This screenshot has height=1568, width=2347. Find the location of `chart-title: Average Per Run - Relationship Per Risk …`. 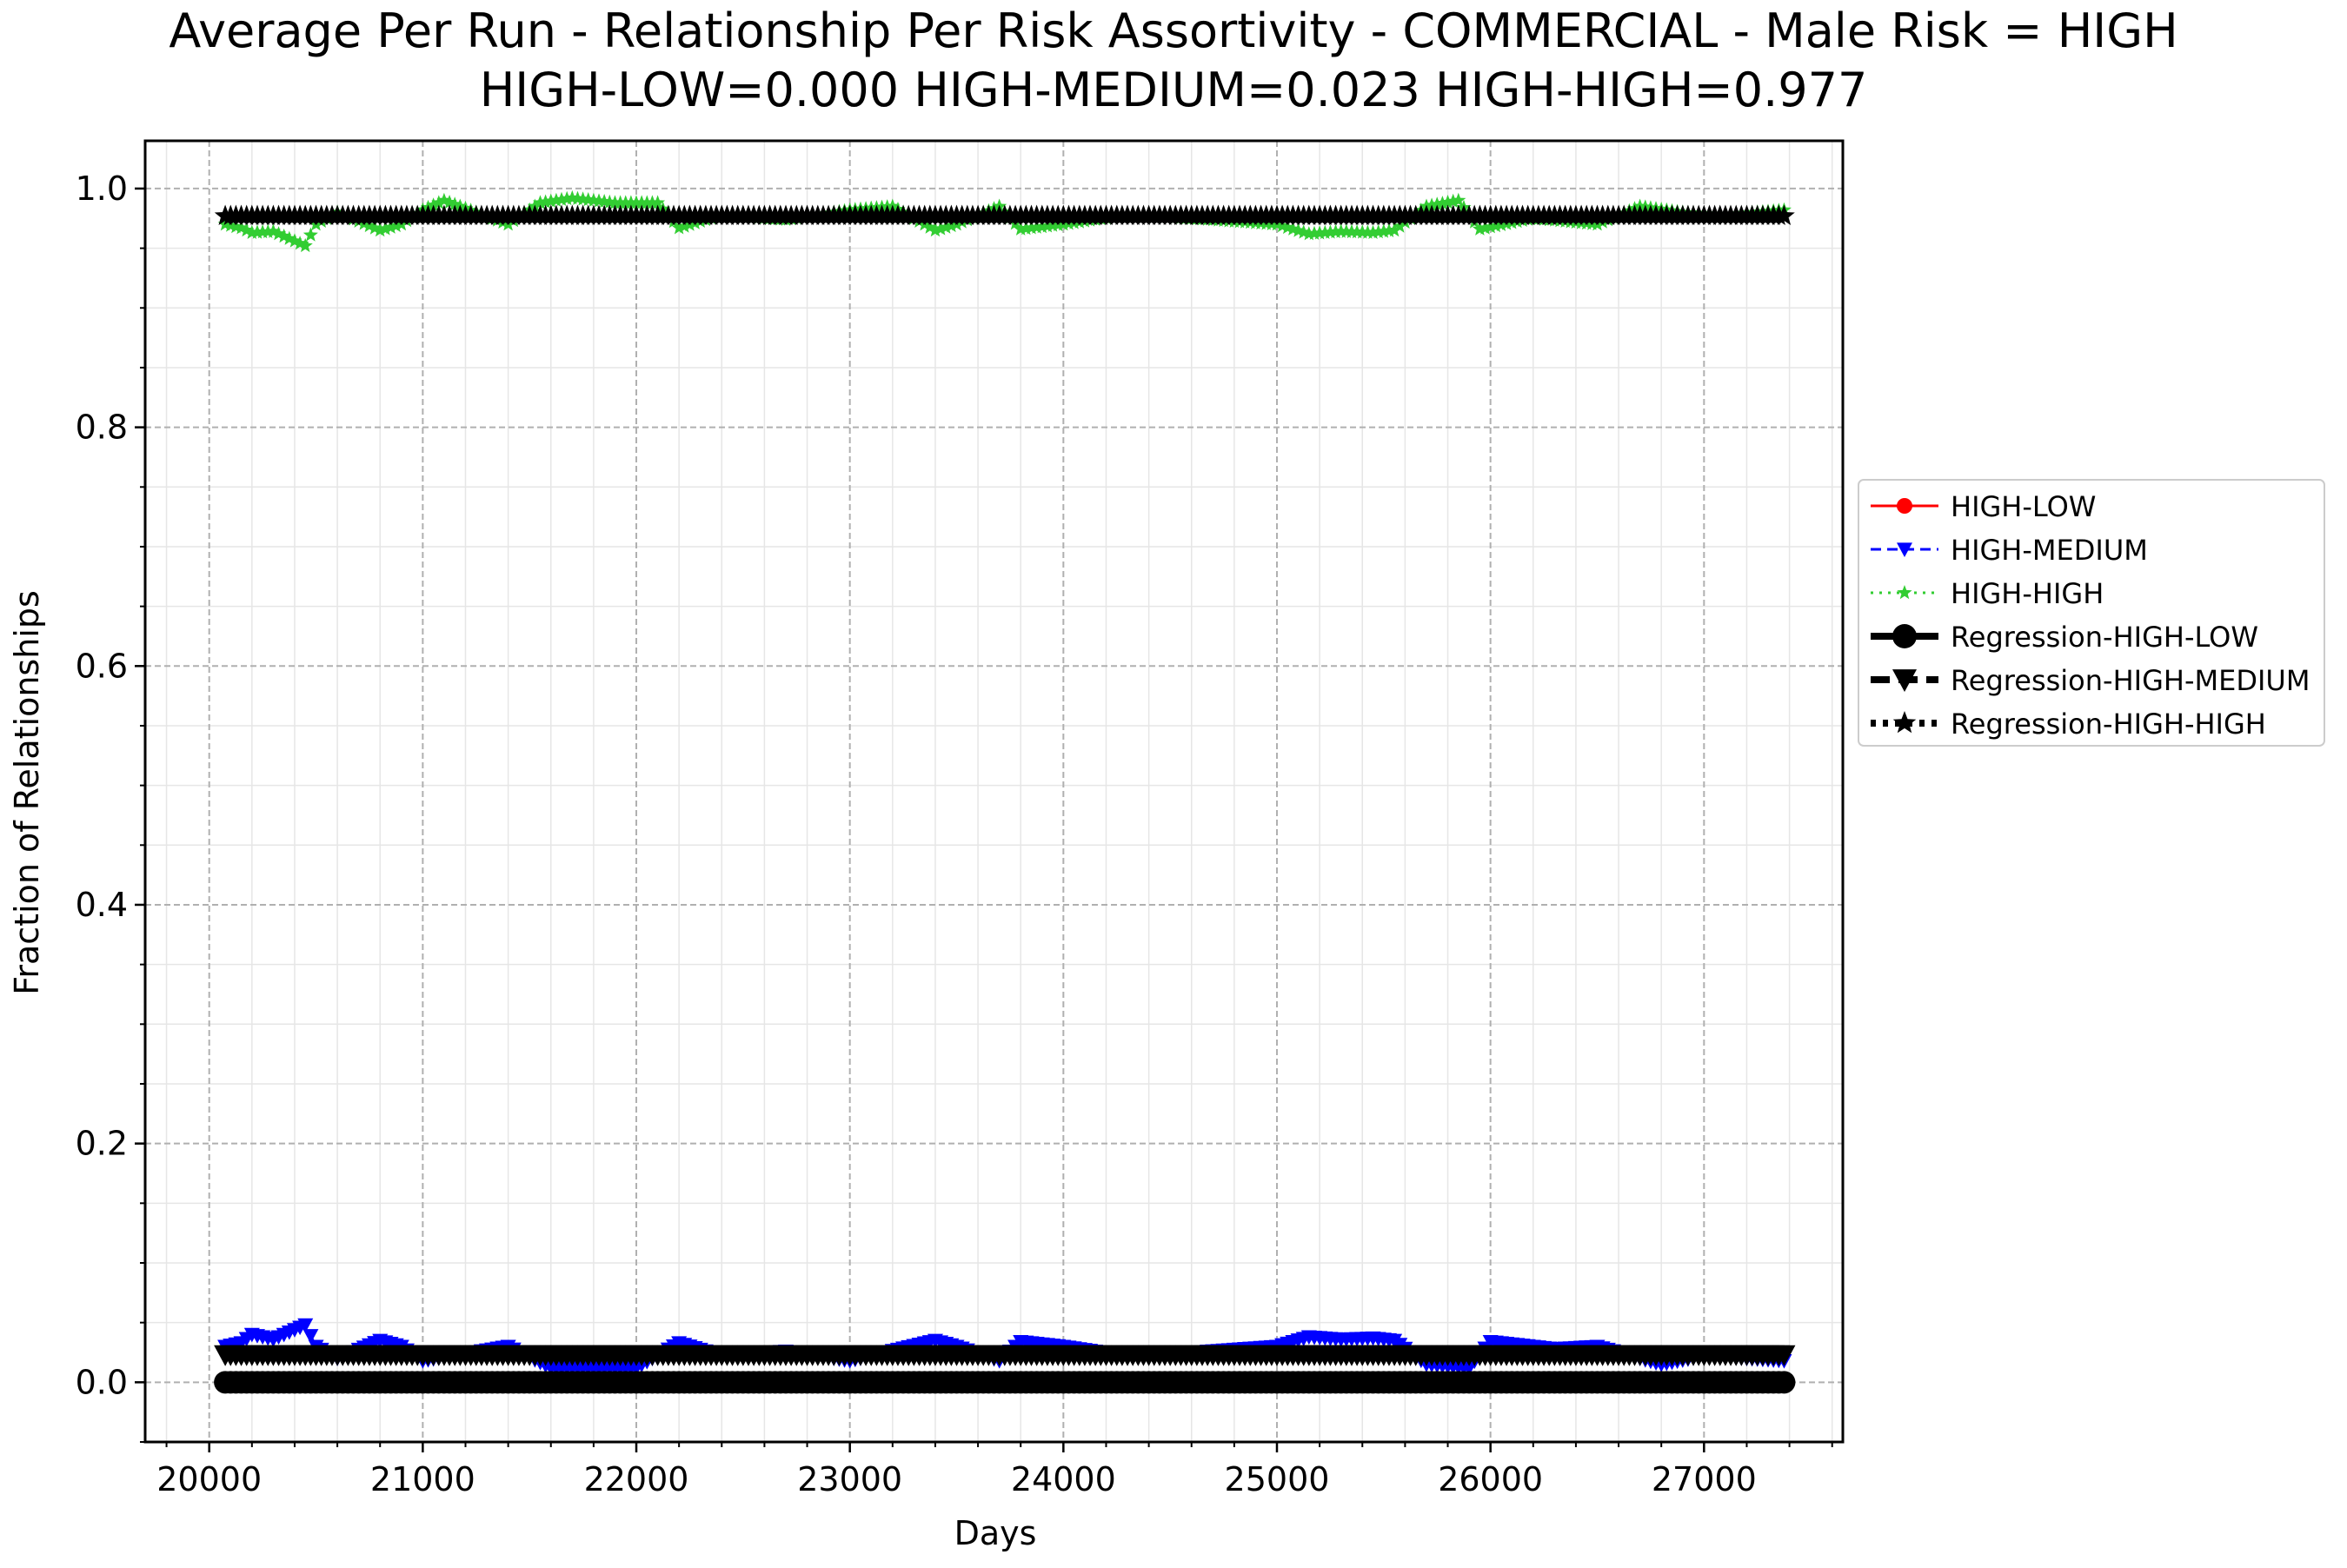

chart-title: Average Per Run - Relationship Per Risk … is located at coordinates (1173, 30).